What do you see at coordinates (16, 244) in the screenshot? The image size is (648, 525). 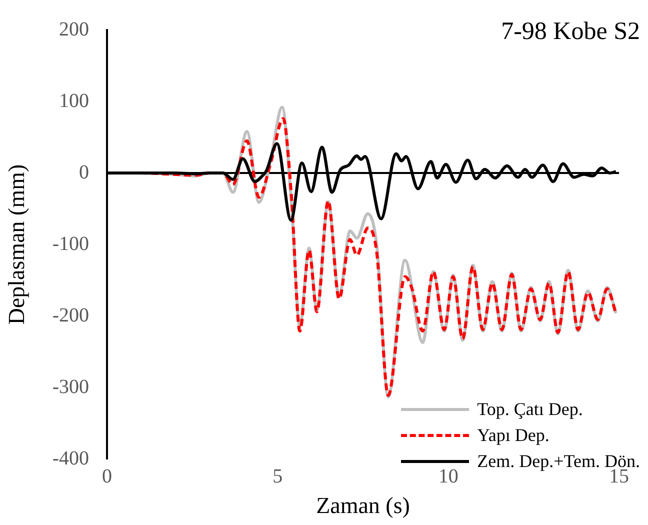 I see `y-axis-title: Deplasman (mm)` at bounding box center [16, 244].